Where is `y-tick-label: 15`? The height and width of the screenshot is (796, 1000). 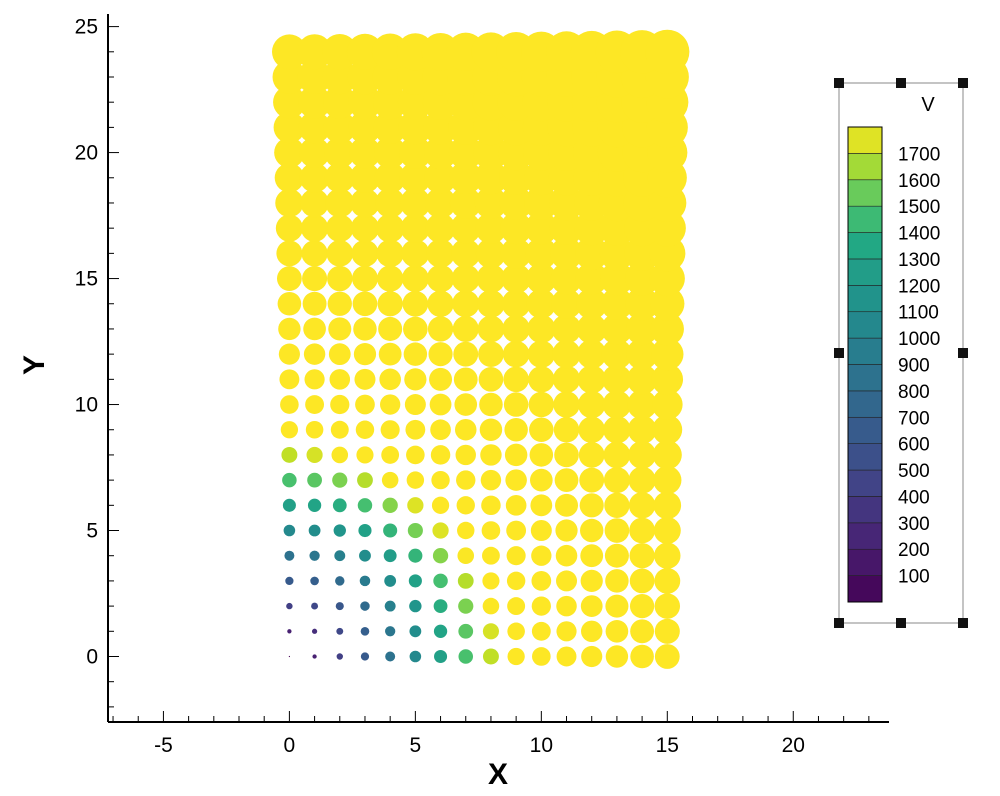 y-tick-label: 15 is located at coordinates (86, 279).